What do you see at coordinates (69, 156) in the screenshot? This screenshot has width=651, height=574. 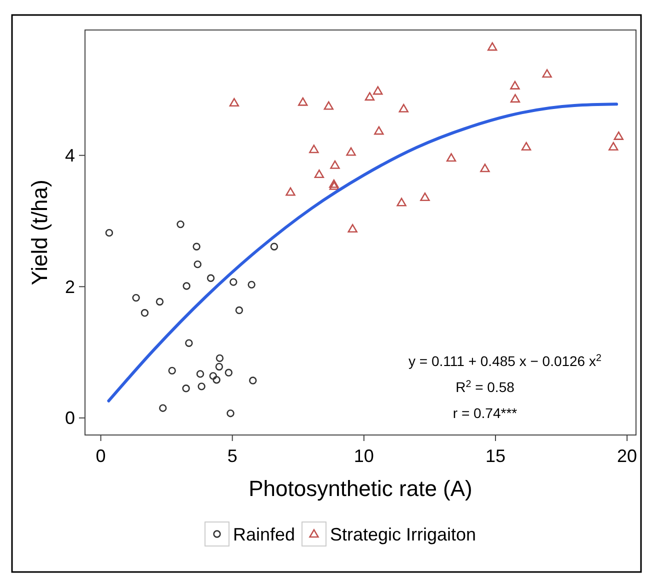 I see `y-tick-label: 4` at bounding box center [69, 156].